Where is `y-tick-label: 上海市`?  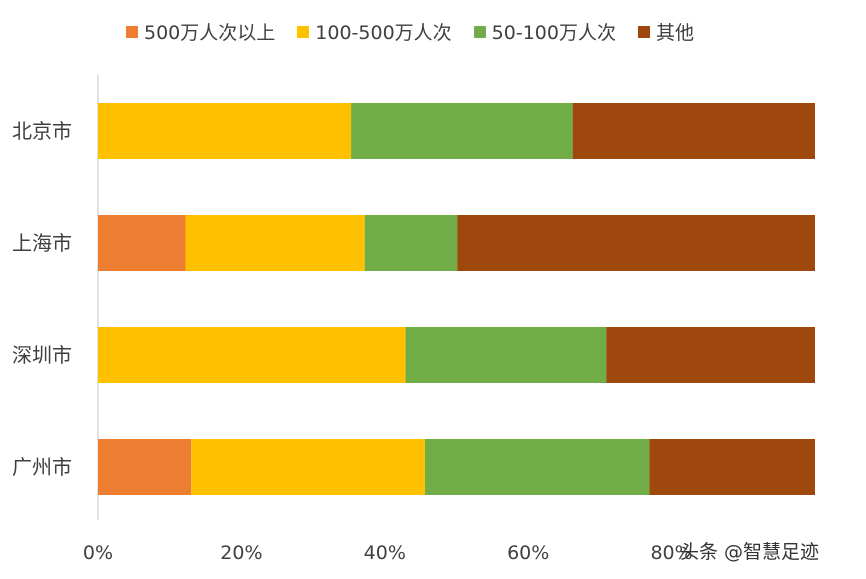
y-tick-label: 上海市 is located at coordinates (42, 243).